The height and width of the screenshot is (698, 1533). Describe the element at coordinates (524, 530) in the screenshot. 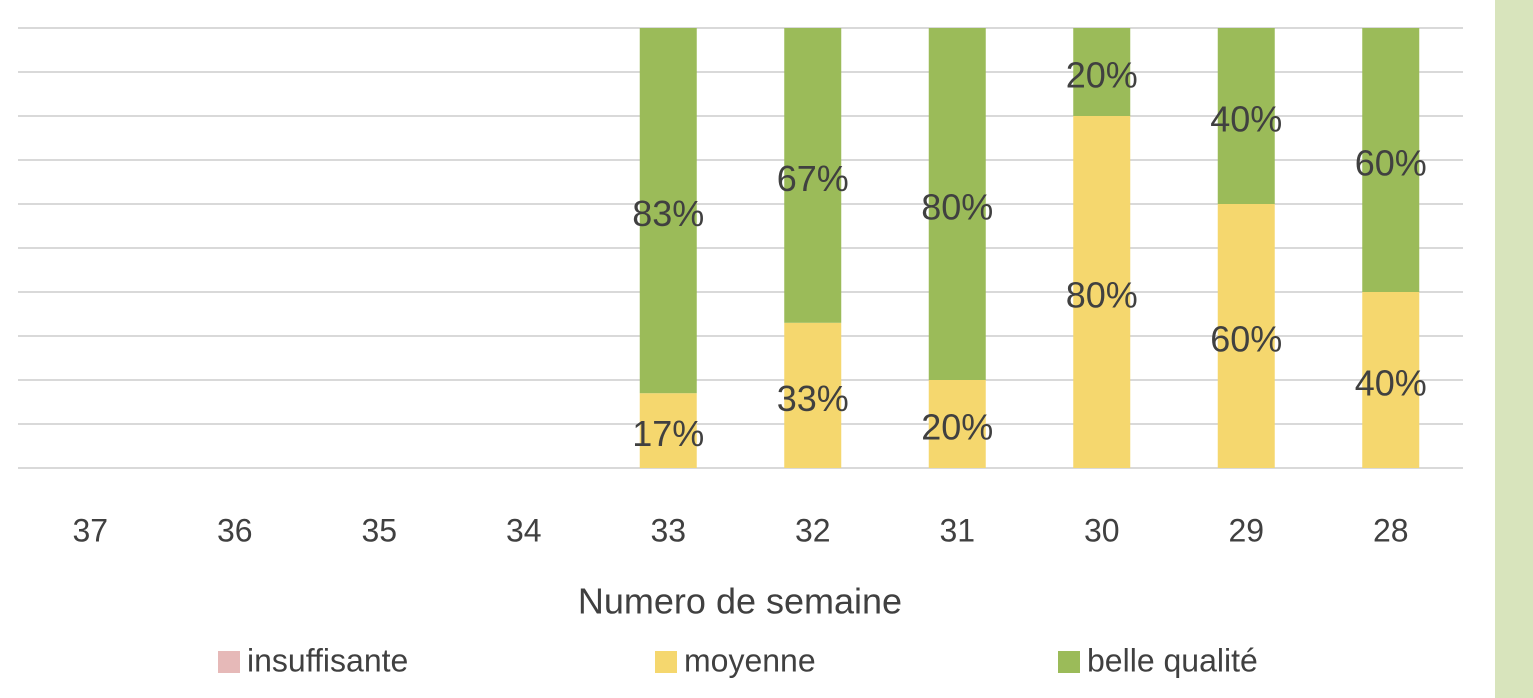

I see `x-tick-label: 34` at that location.